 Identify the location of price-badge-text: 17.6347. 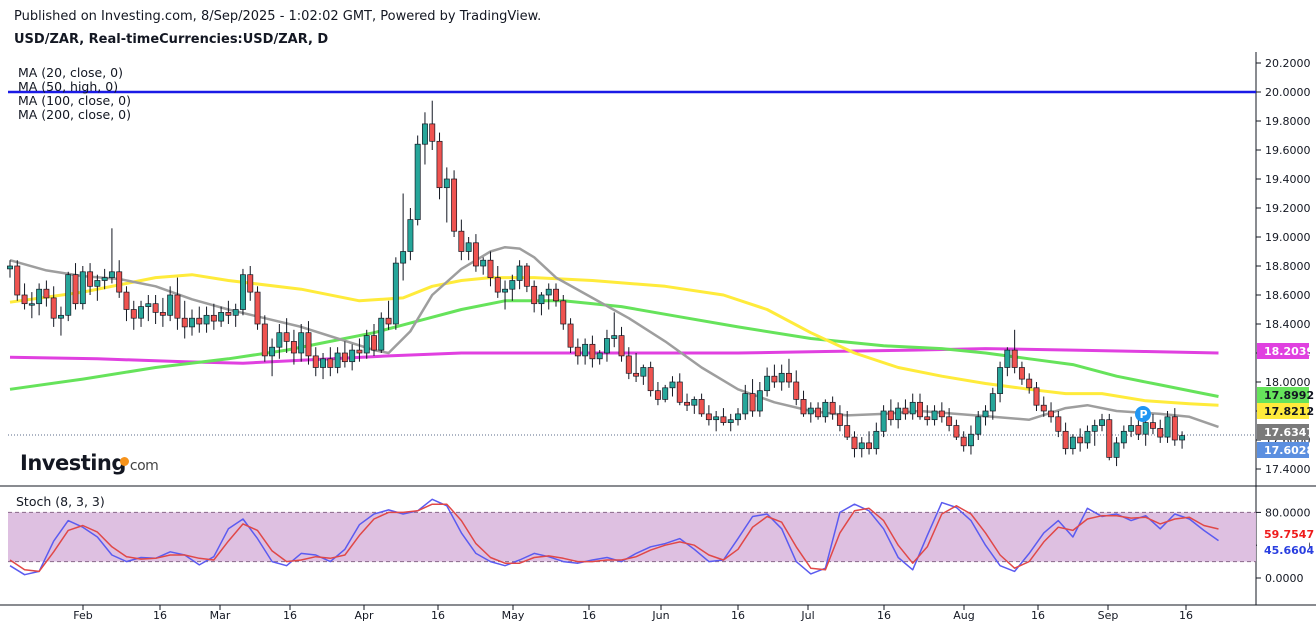
(1289, 432).